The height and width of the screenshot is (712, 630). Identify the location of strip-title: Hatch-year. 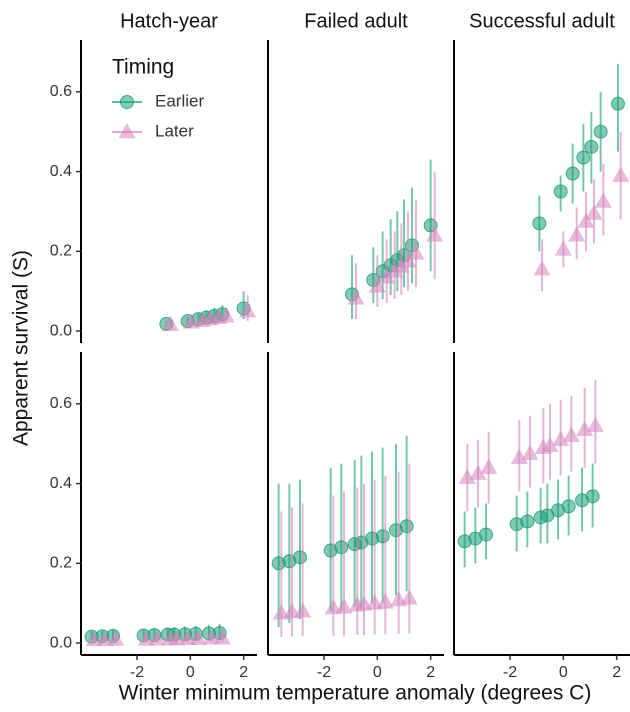
(169, 21).